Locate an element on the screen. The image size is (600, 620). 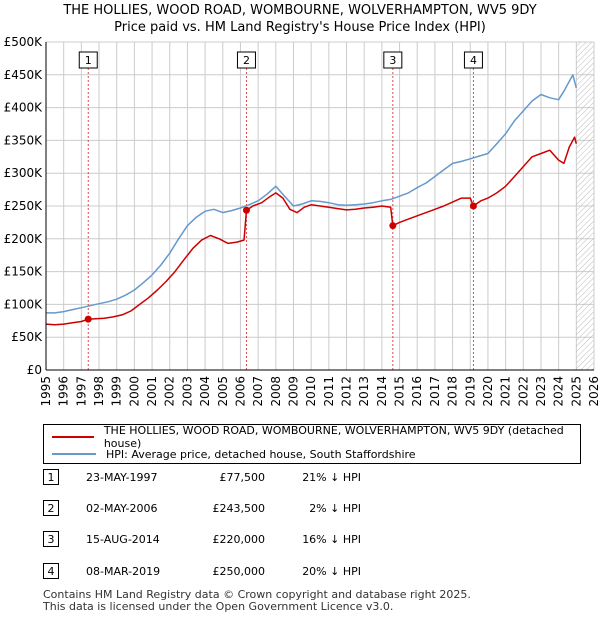
sale-price: £220,000 is located at coordinates (239, 539).